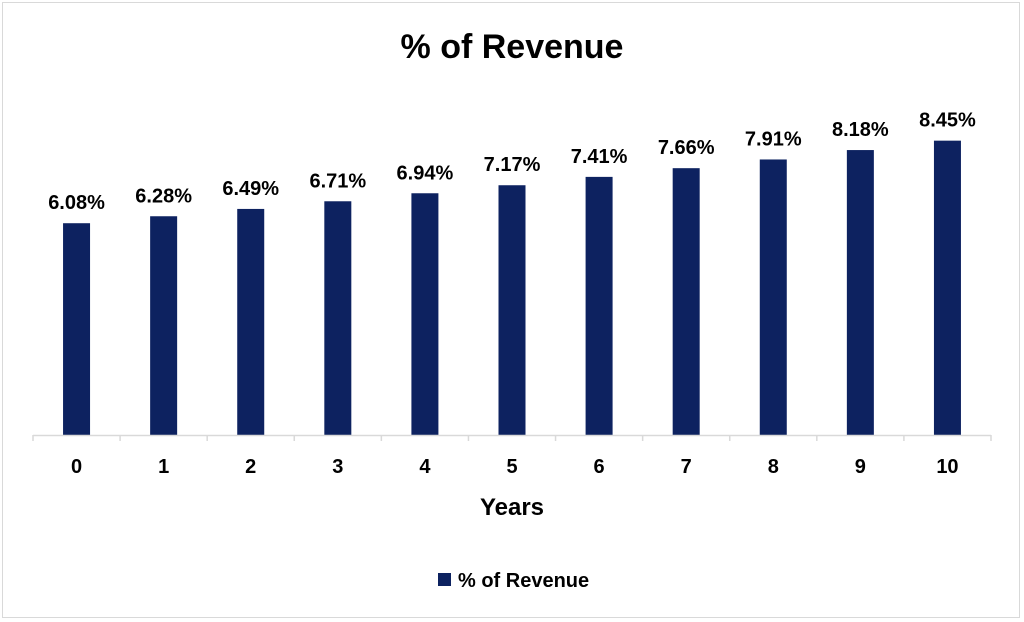 The image size is (1024, 622). Describe the element at coordinates (512, 438) in the screenshot. I see `x-ticks-group` at that location.